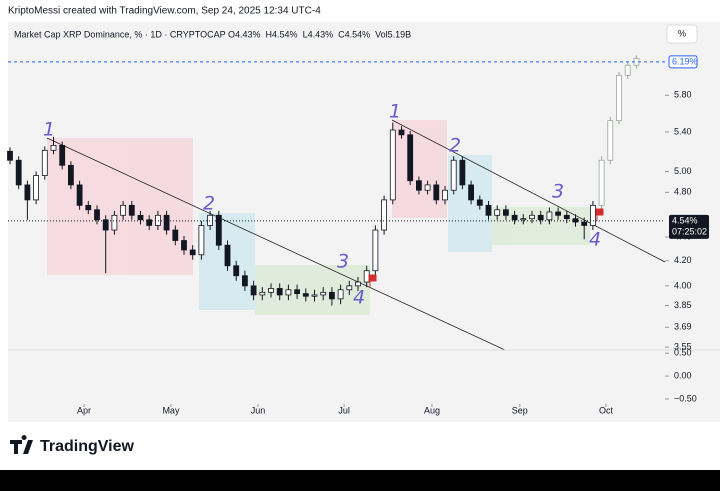 The height and width of the screenshot is (491, 720). I want to click on y-tick-label: 5.40, so click(683, 131).